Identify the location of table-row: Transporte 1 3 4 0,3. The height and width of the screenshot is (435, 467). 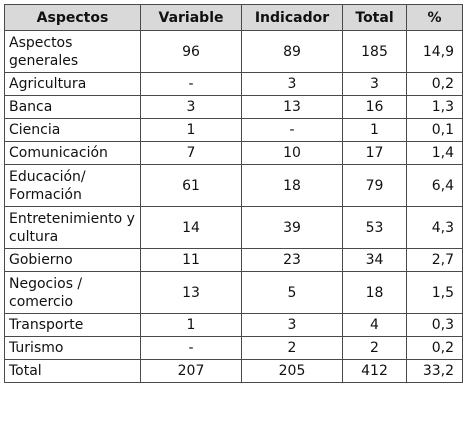
(233, 325).